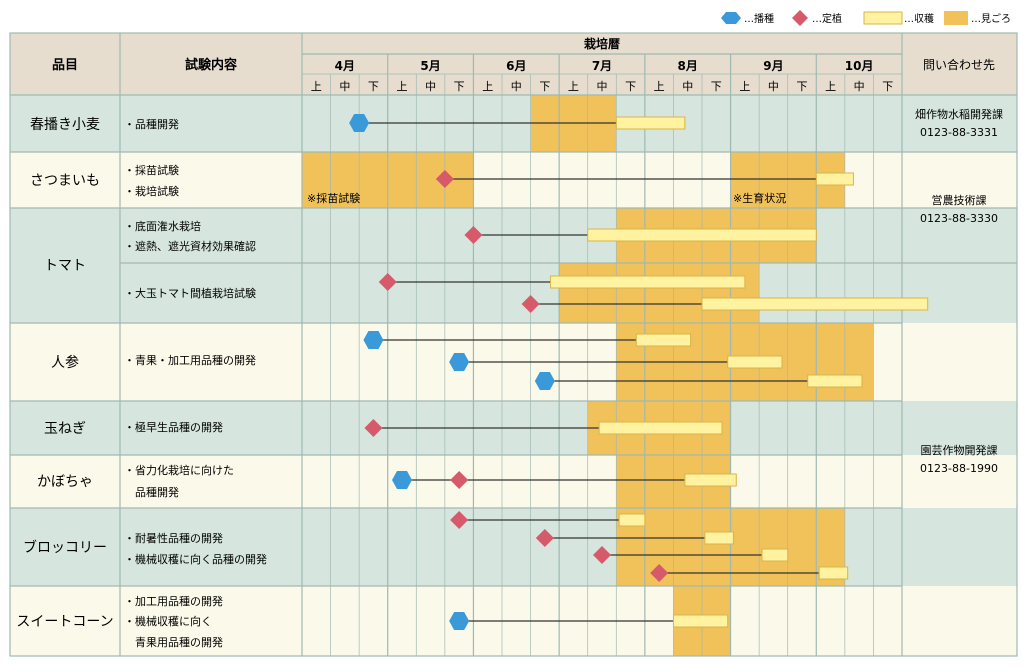  Describe the element at coordinates (731, 18) in the screenshot. I see `legend-sow-icon` at that location.